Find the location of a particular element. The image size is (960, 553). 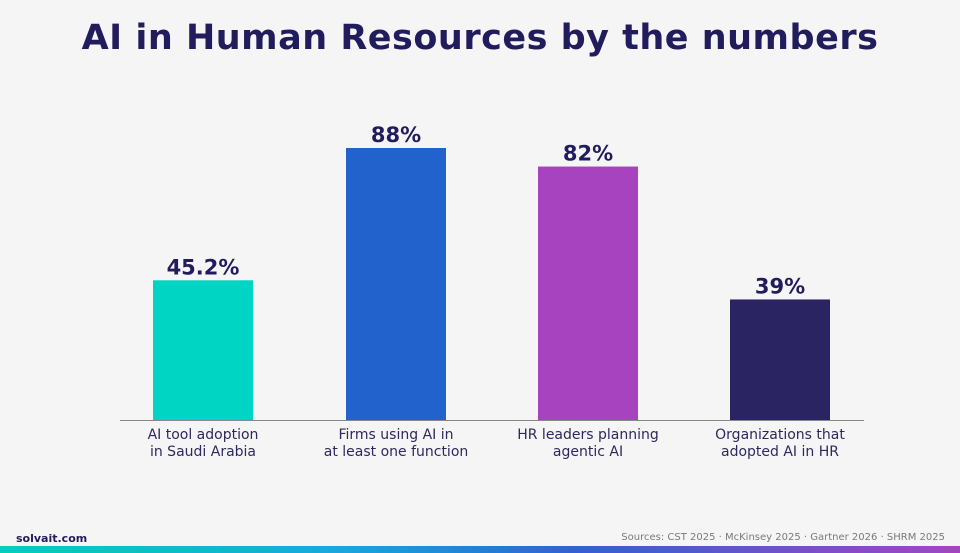

category-label-1-line-2: in Saudi Arabia is located at coordinates (203, 452).